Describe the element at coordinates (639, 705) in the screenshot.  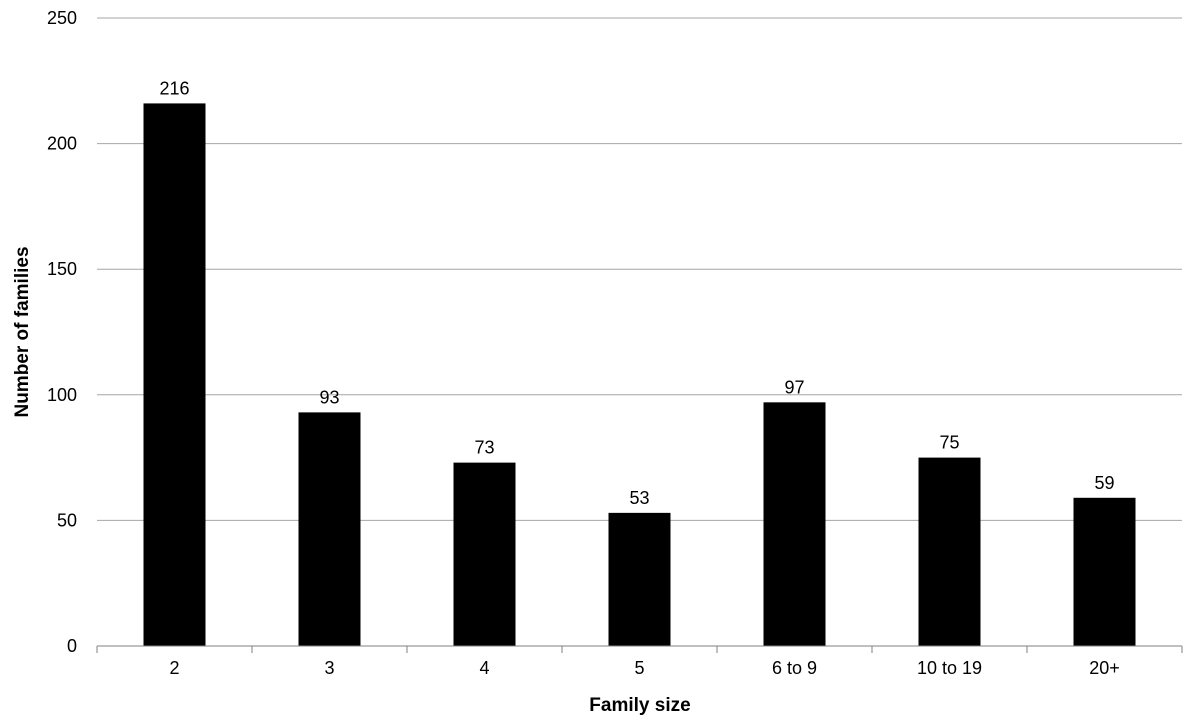
I see `x-axis-title: Family size` at that location.